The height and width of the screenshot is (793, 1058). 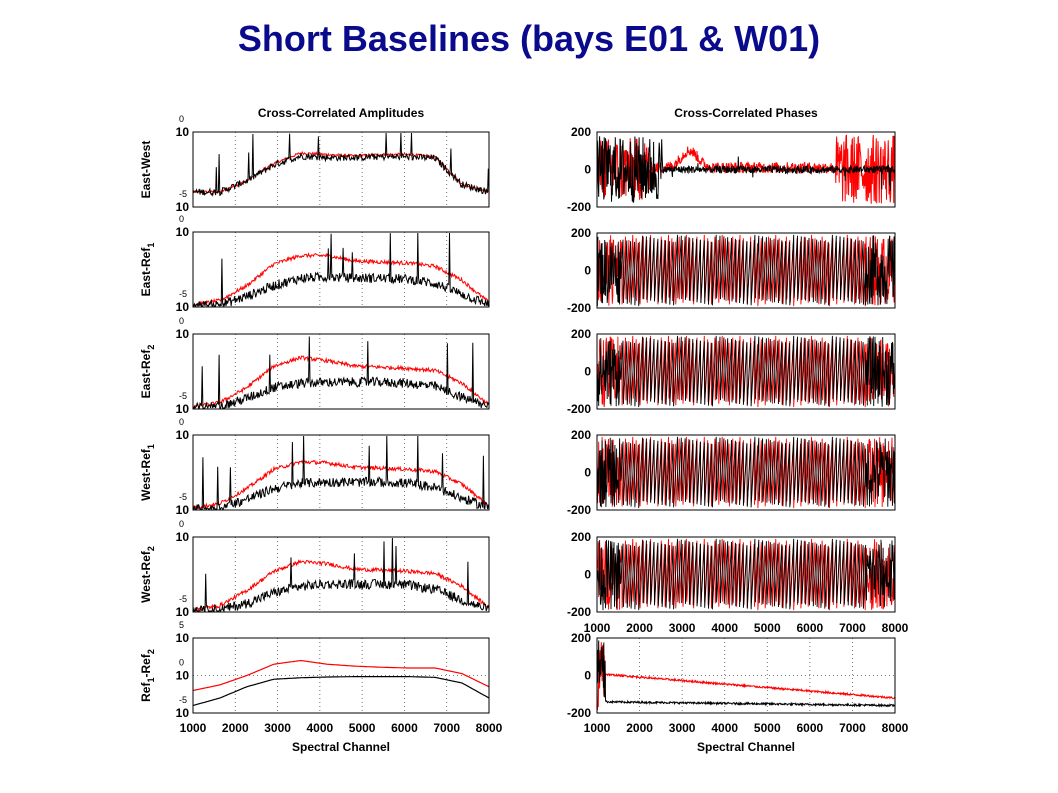 I want to click on amplitude-xtick-label: 8000, so click(x=489, y=728).